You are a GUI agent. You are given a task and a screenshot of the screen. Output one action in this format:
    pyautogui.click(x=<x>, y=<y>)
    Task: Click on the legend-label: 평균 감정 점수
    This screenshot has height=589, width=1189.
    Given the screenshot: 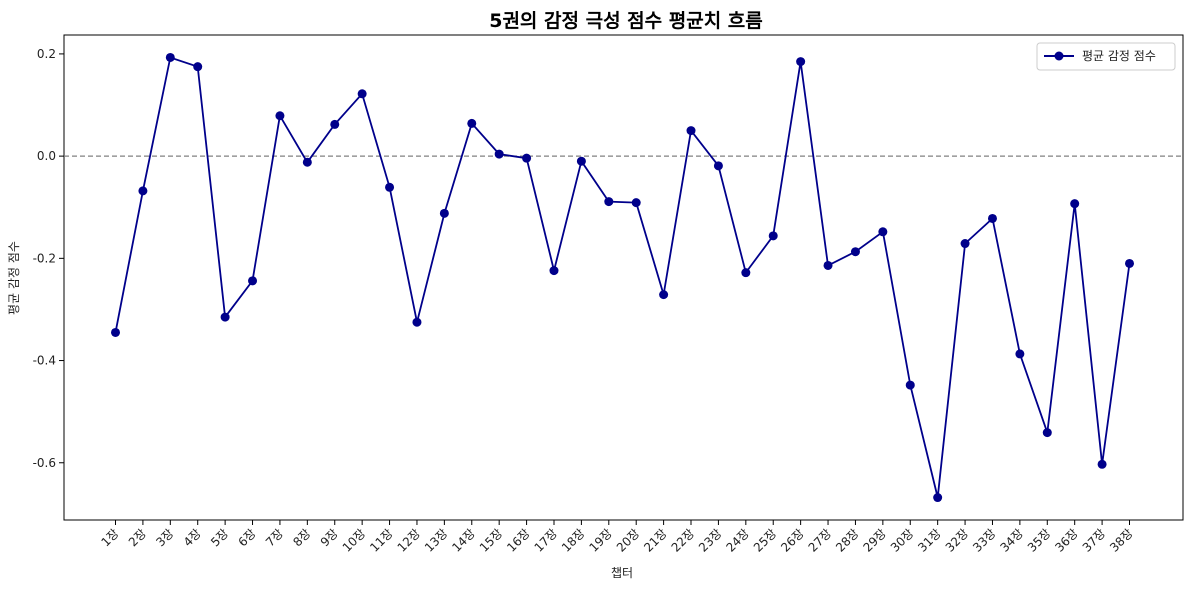 What is the action you would take?
    pyautogui.click(x=1119, y=56)
    